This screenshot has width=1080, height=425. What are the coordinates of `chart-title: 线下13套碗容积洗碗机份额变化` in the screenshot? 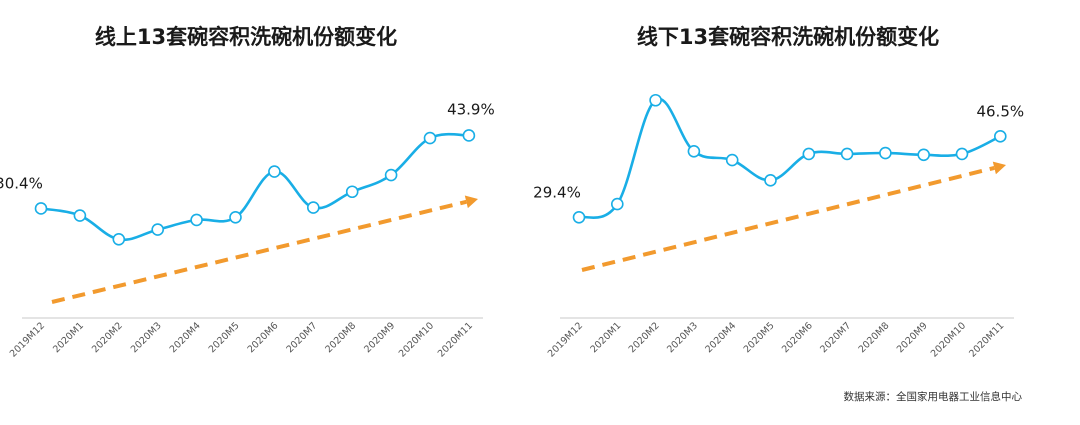 It's located at (788, 37).